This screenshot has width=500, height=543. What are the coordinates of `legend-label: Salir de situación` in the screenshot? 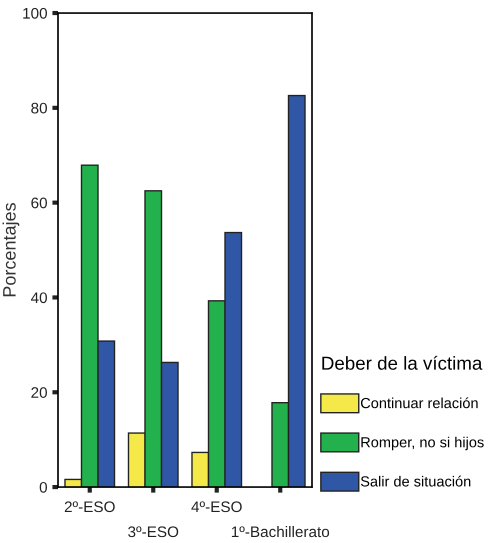 It's located at (415, 481).